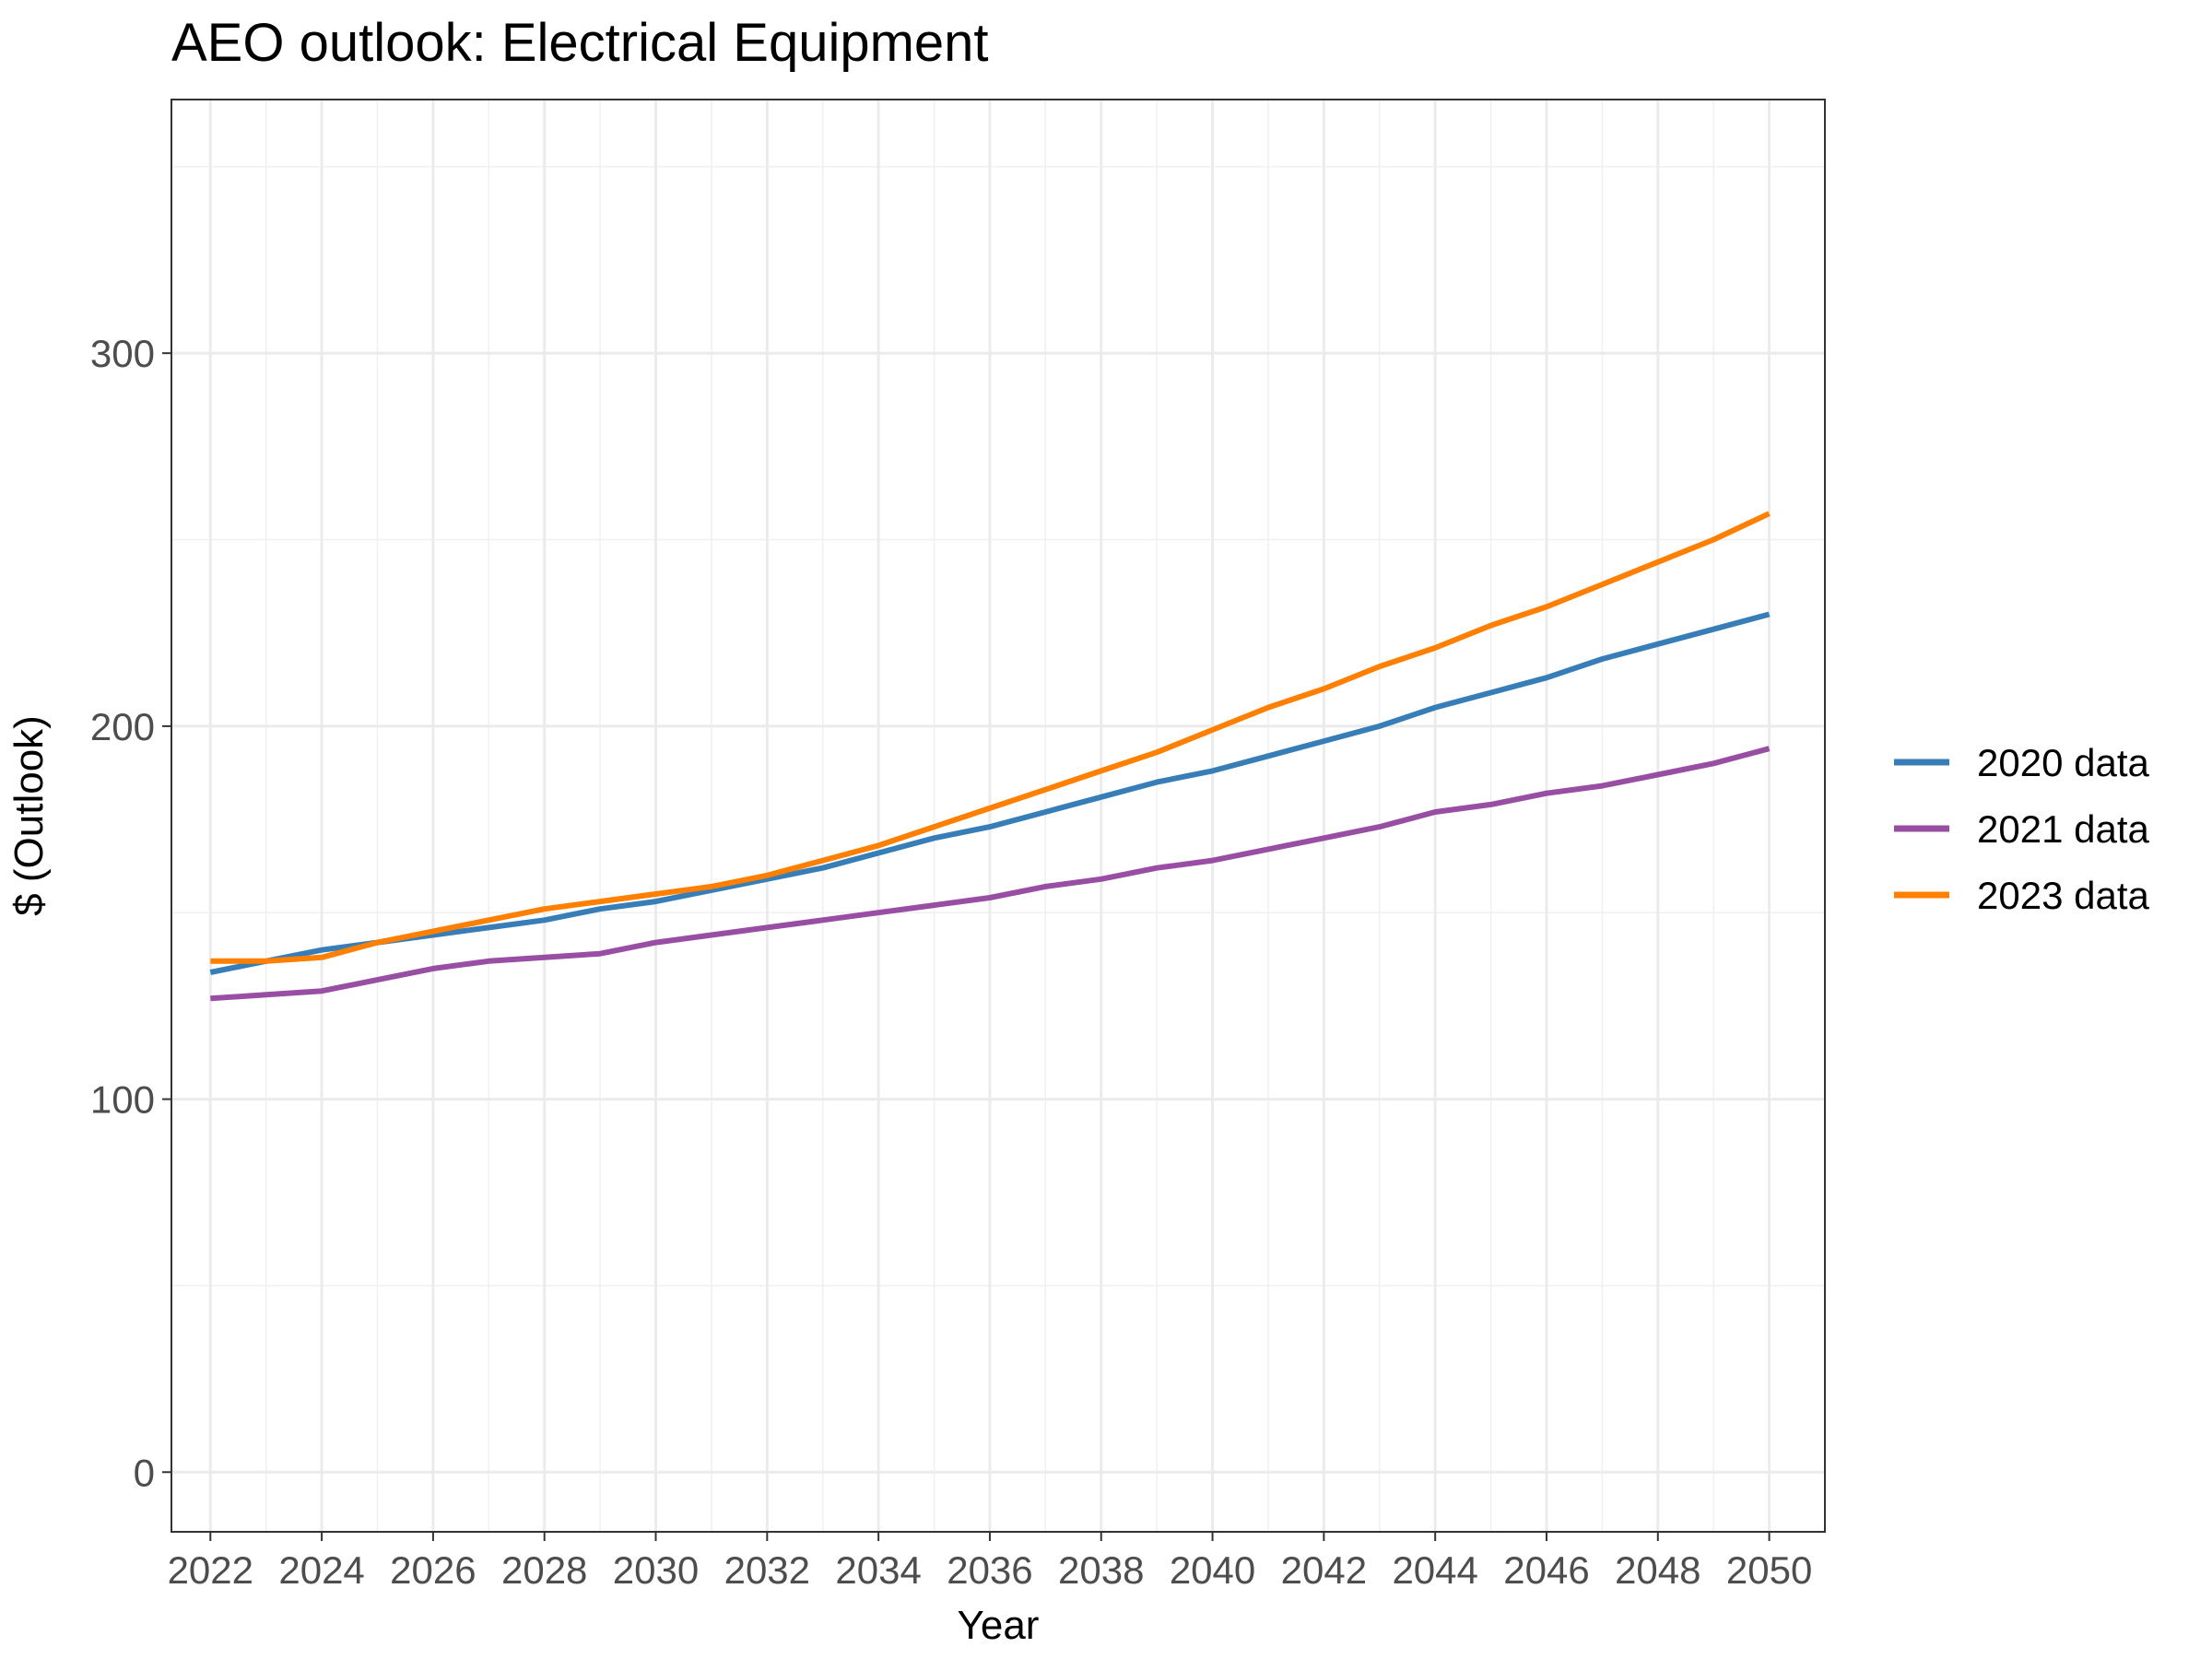  What do you see at coordinates (767, 1570) in the screenshot?
I see `x-tick-label: 2032` at bounding box center [767, 1570].